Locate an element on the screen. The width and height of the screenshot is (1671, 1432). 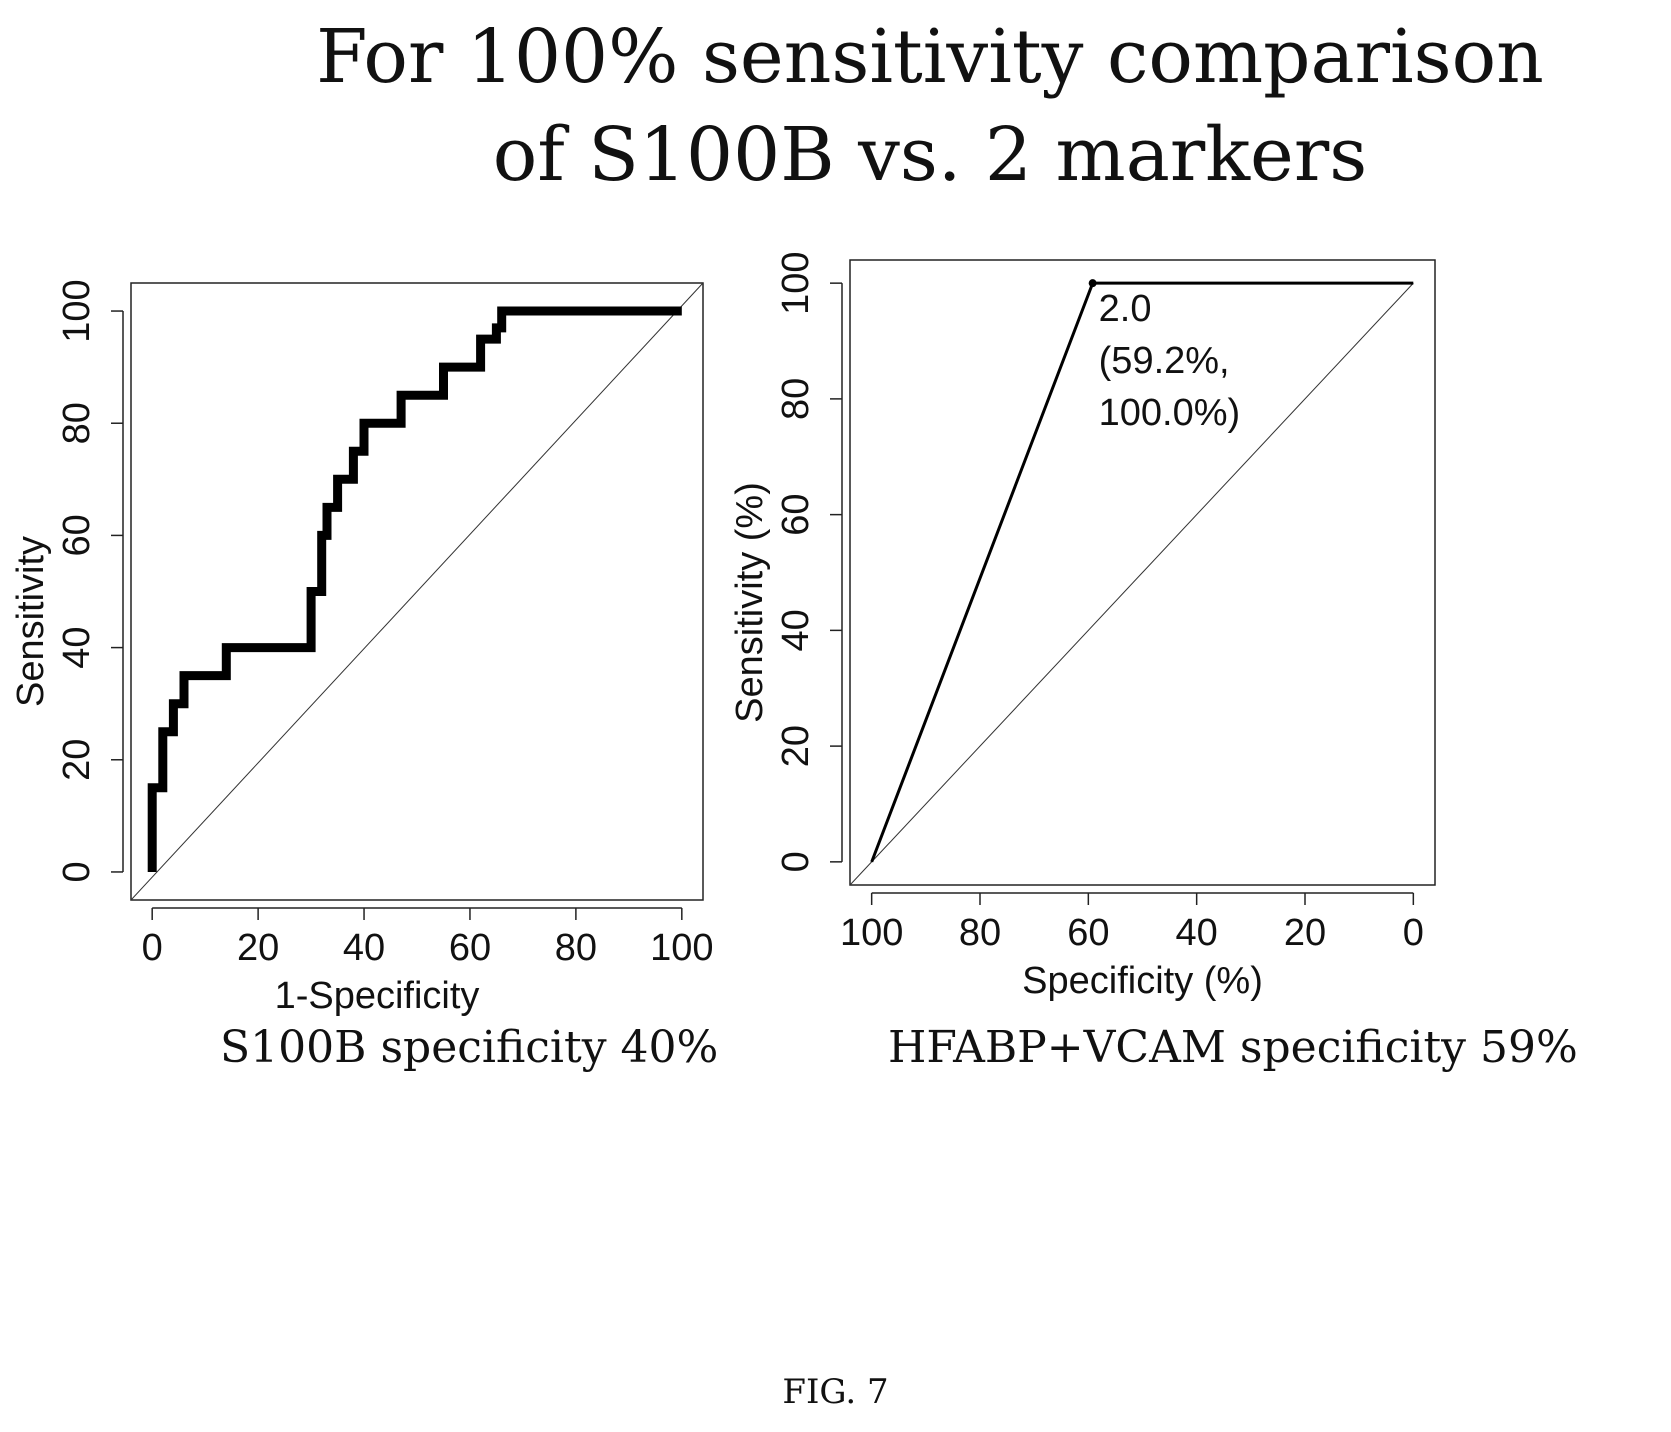
left-x-tick-label: 60 is located at coordinates (470, 948).